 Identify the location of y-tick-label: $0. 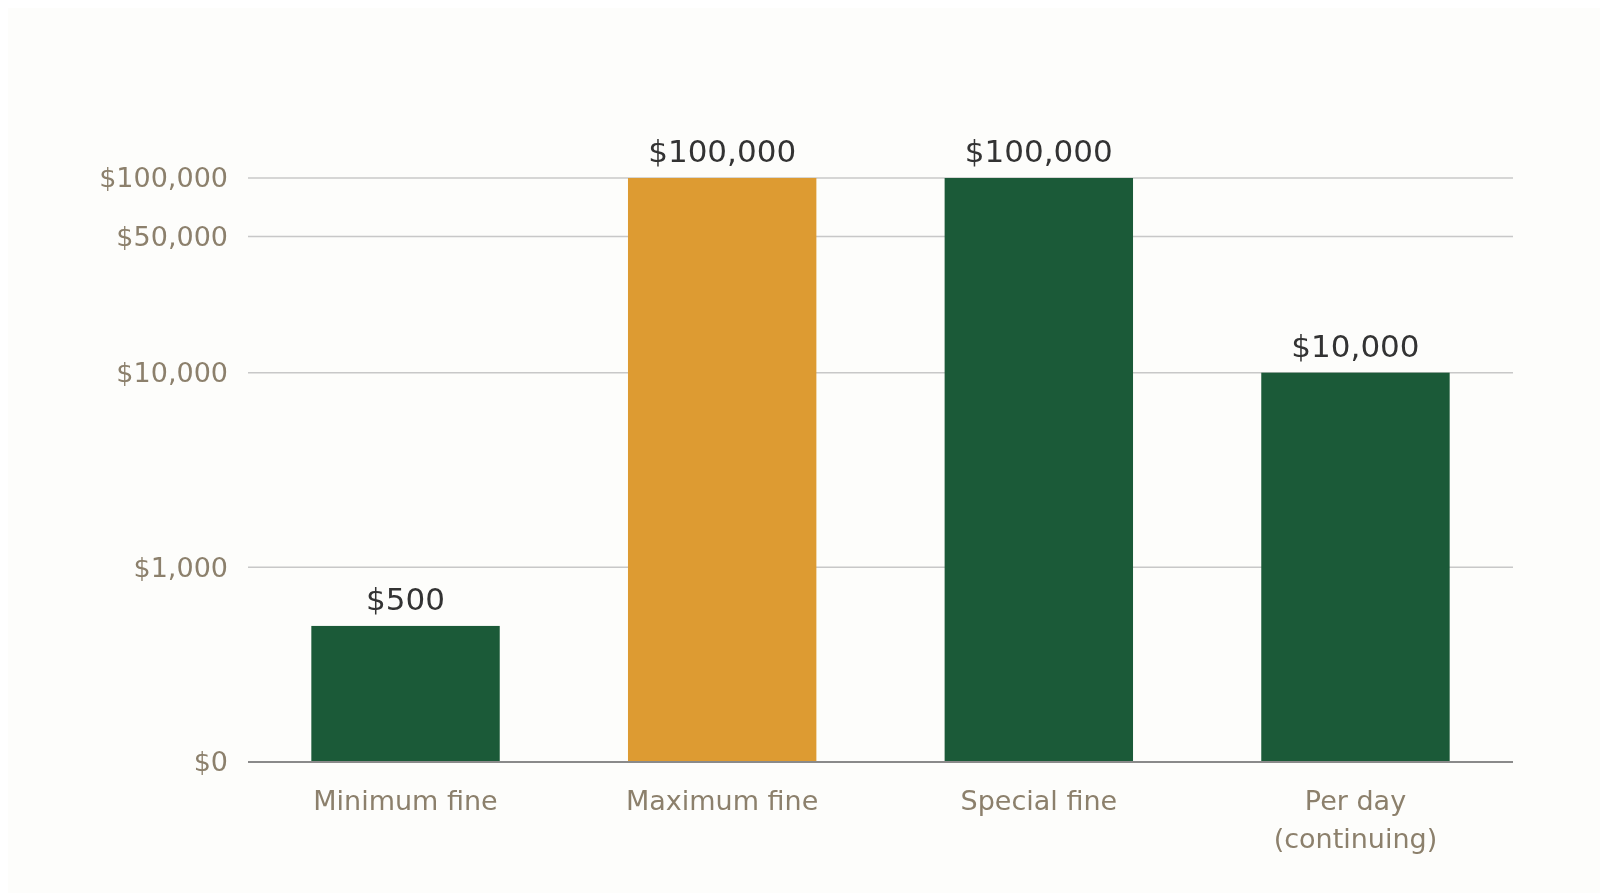
(210, 762).